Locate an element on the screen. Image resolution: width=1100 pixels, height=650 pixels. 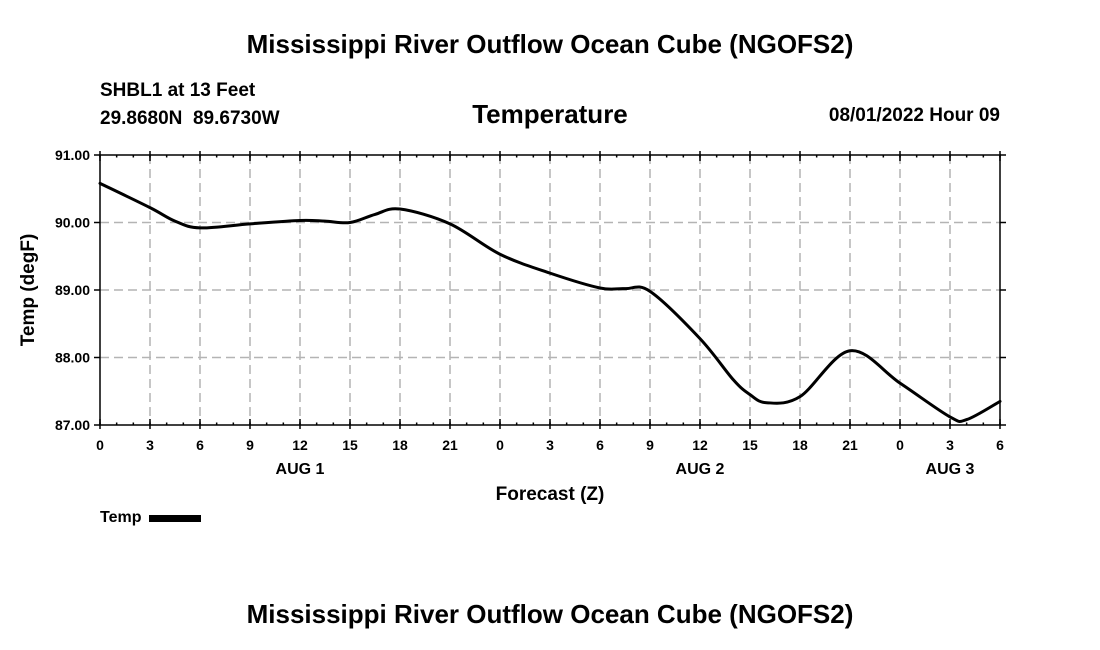
y-tick-label: 88.00 is located at coordinates (72, 358).